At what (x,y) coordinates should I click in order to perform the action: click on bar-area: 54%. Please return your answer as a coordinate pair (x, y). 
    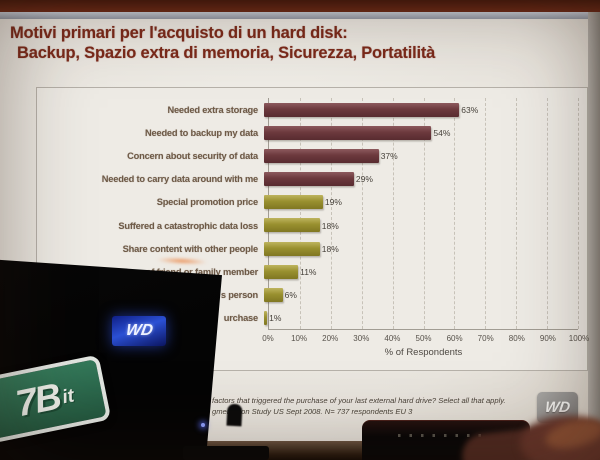
    Looking at the image, I should click on (418, 132).